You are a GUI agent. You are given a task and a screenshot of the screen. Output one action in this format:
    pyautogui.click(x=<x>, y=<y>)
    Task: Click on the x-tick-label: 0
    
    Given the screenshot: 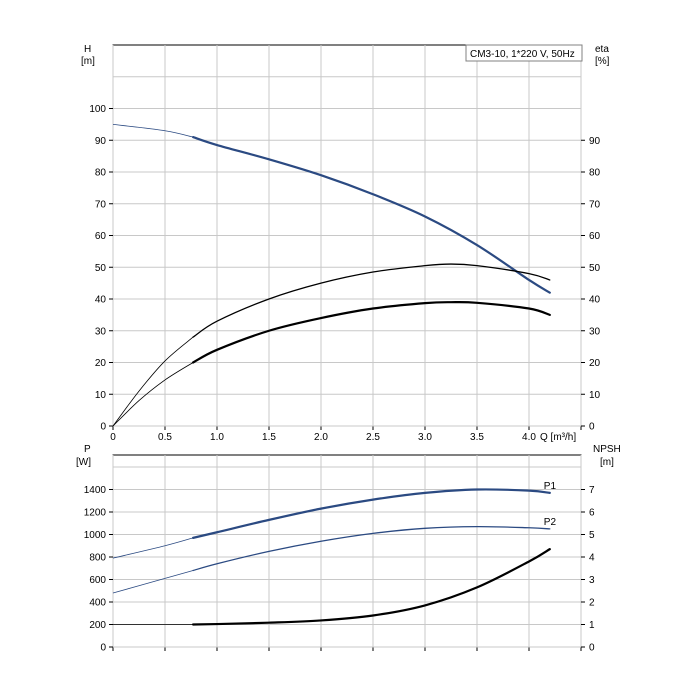 What is the action you would take?
    pyautogui.click(x=113, y=437)
    